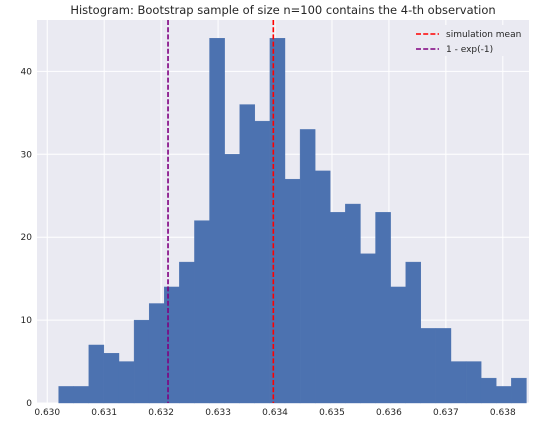  What do you see at coordinates (27, 72) in the screenshot?
I see `y-tick-label: 40` at bounding box center [27, 72].